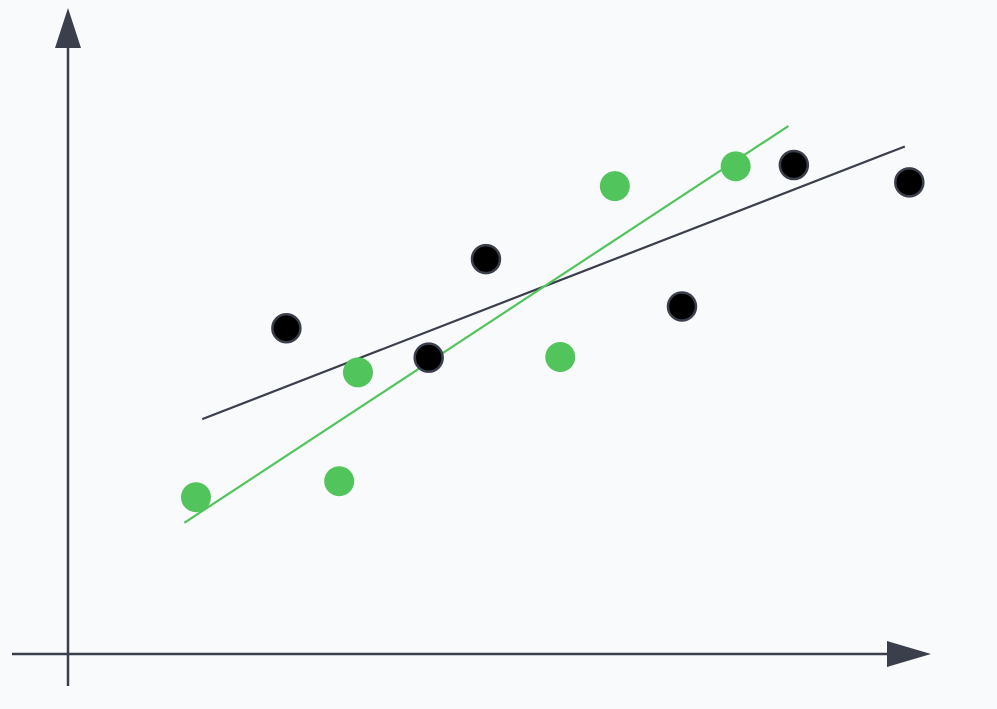 This screenshot has width=997, height=709. What do you see at coordinates (68, 28) in the screenshot?
I see `y-axis-arrow-icon` at bounding box center [68, 28].